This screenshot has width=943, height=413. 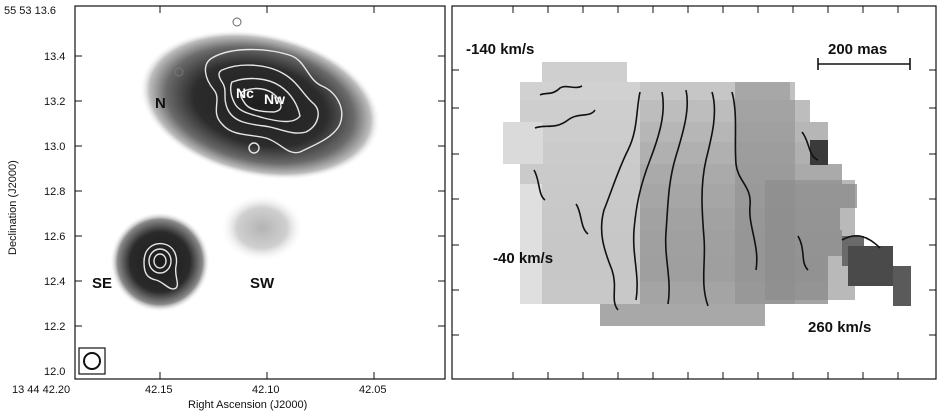 What do you see at coordinates (54, 372) in the screenshot?
I see `y-tick-label: 12.0` at bounding box center [54, 372].